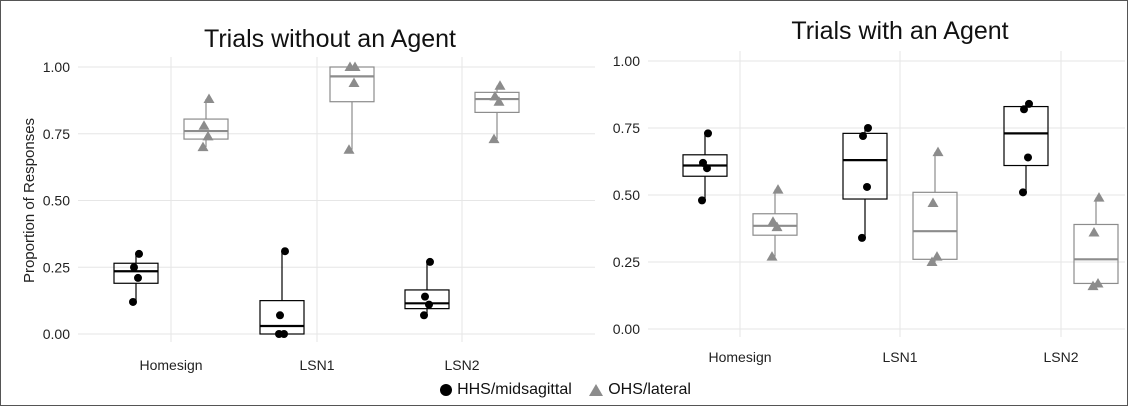  I want to click on legend-item-ohs: OHS/lateral, so click(639, 390).